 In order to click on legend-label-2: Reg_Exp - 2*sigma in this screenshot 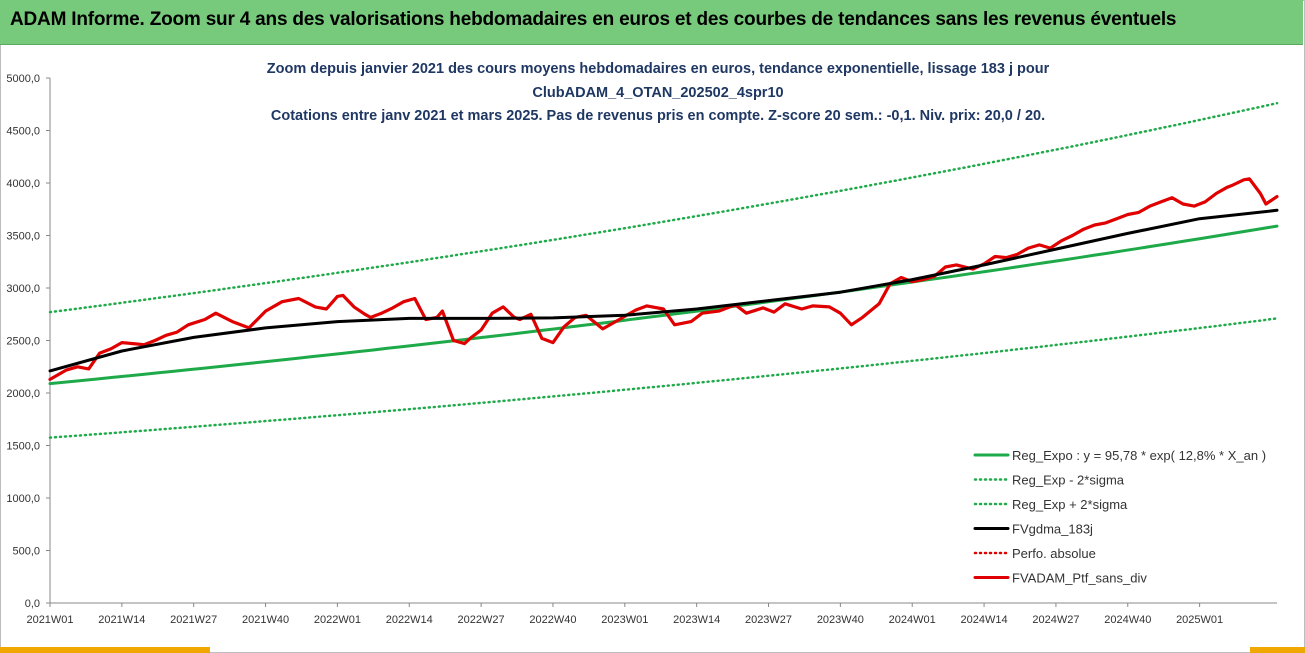, I will do `click(1068, 480)`.